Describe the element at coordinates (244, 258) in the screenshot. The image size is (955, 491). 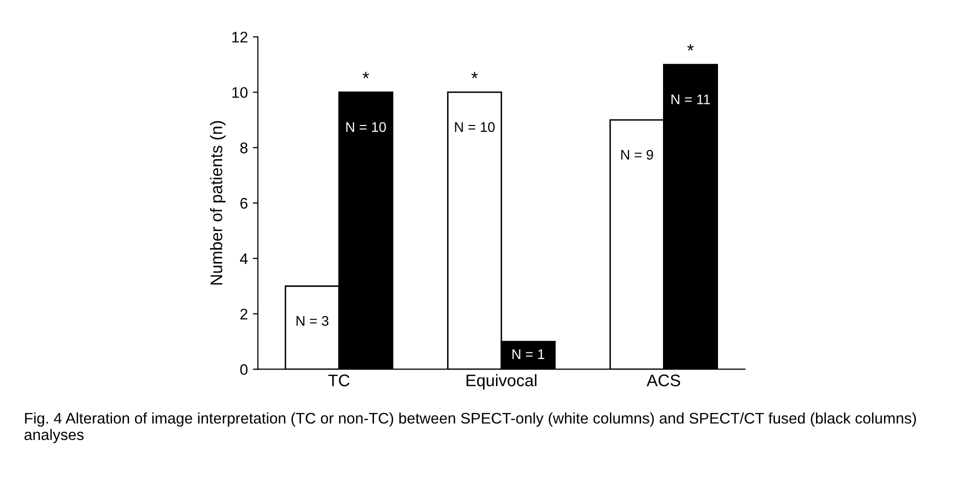
I see `y-tick-label: 4` at that location.